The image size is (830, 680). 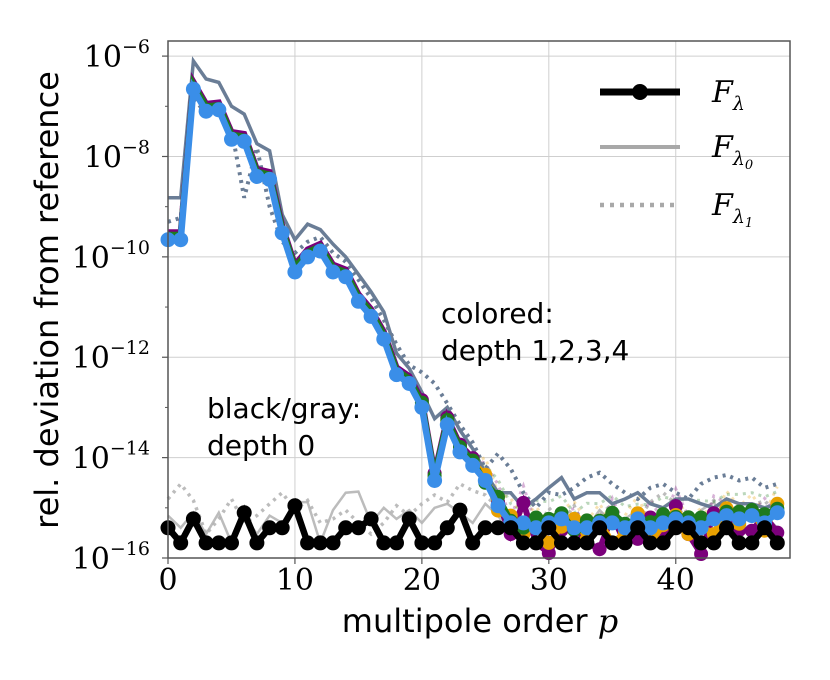 What do you see at coordinates (676, 580) in the screenshot?
I see `x-tick-label: 40` at bounding box center [676, 580].